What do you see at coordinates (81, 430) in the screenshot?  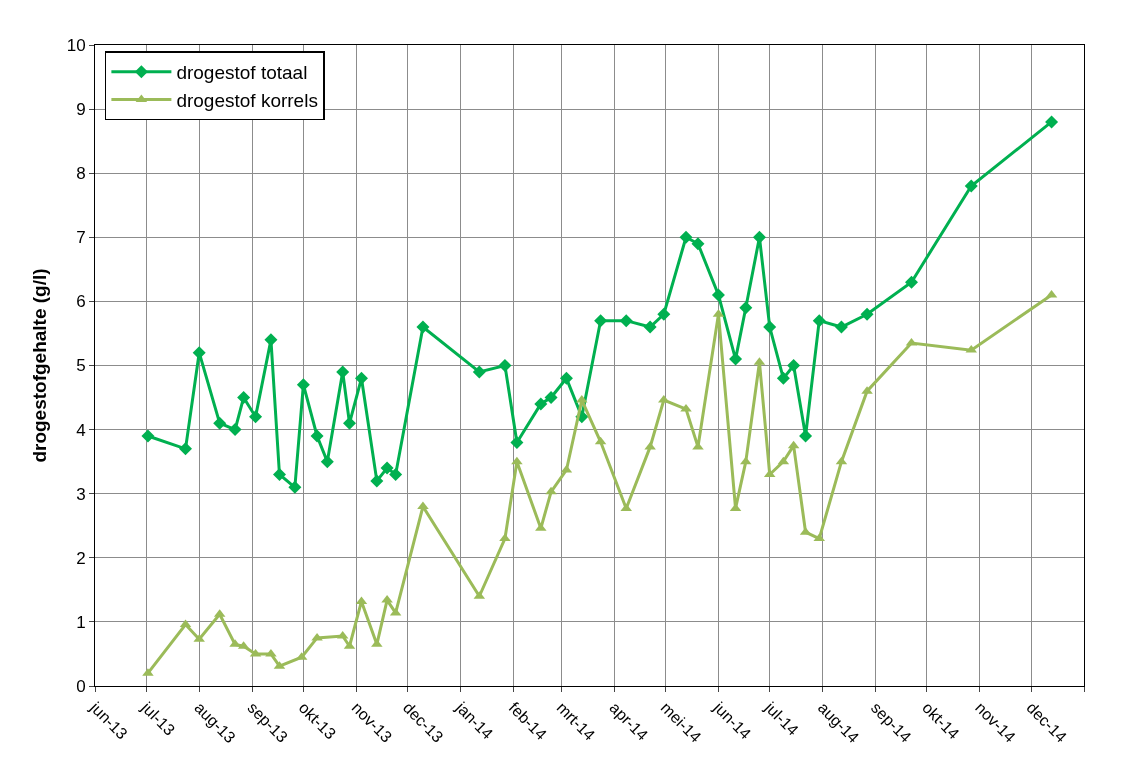 I see `y-tick-label: 4` at bounding box center [81, 430].